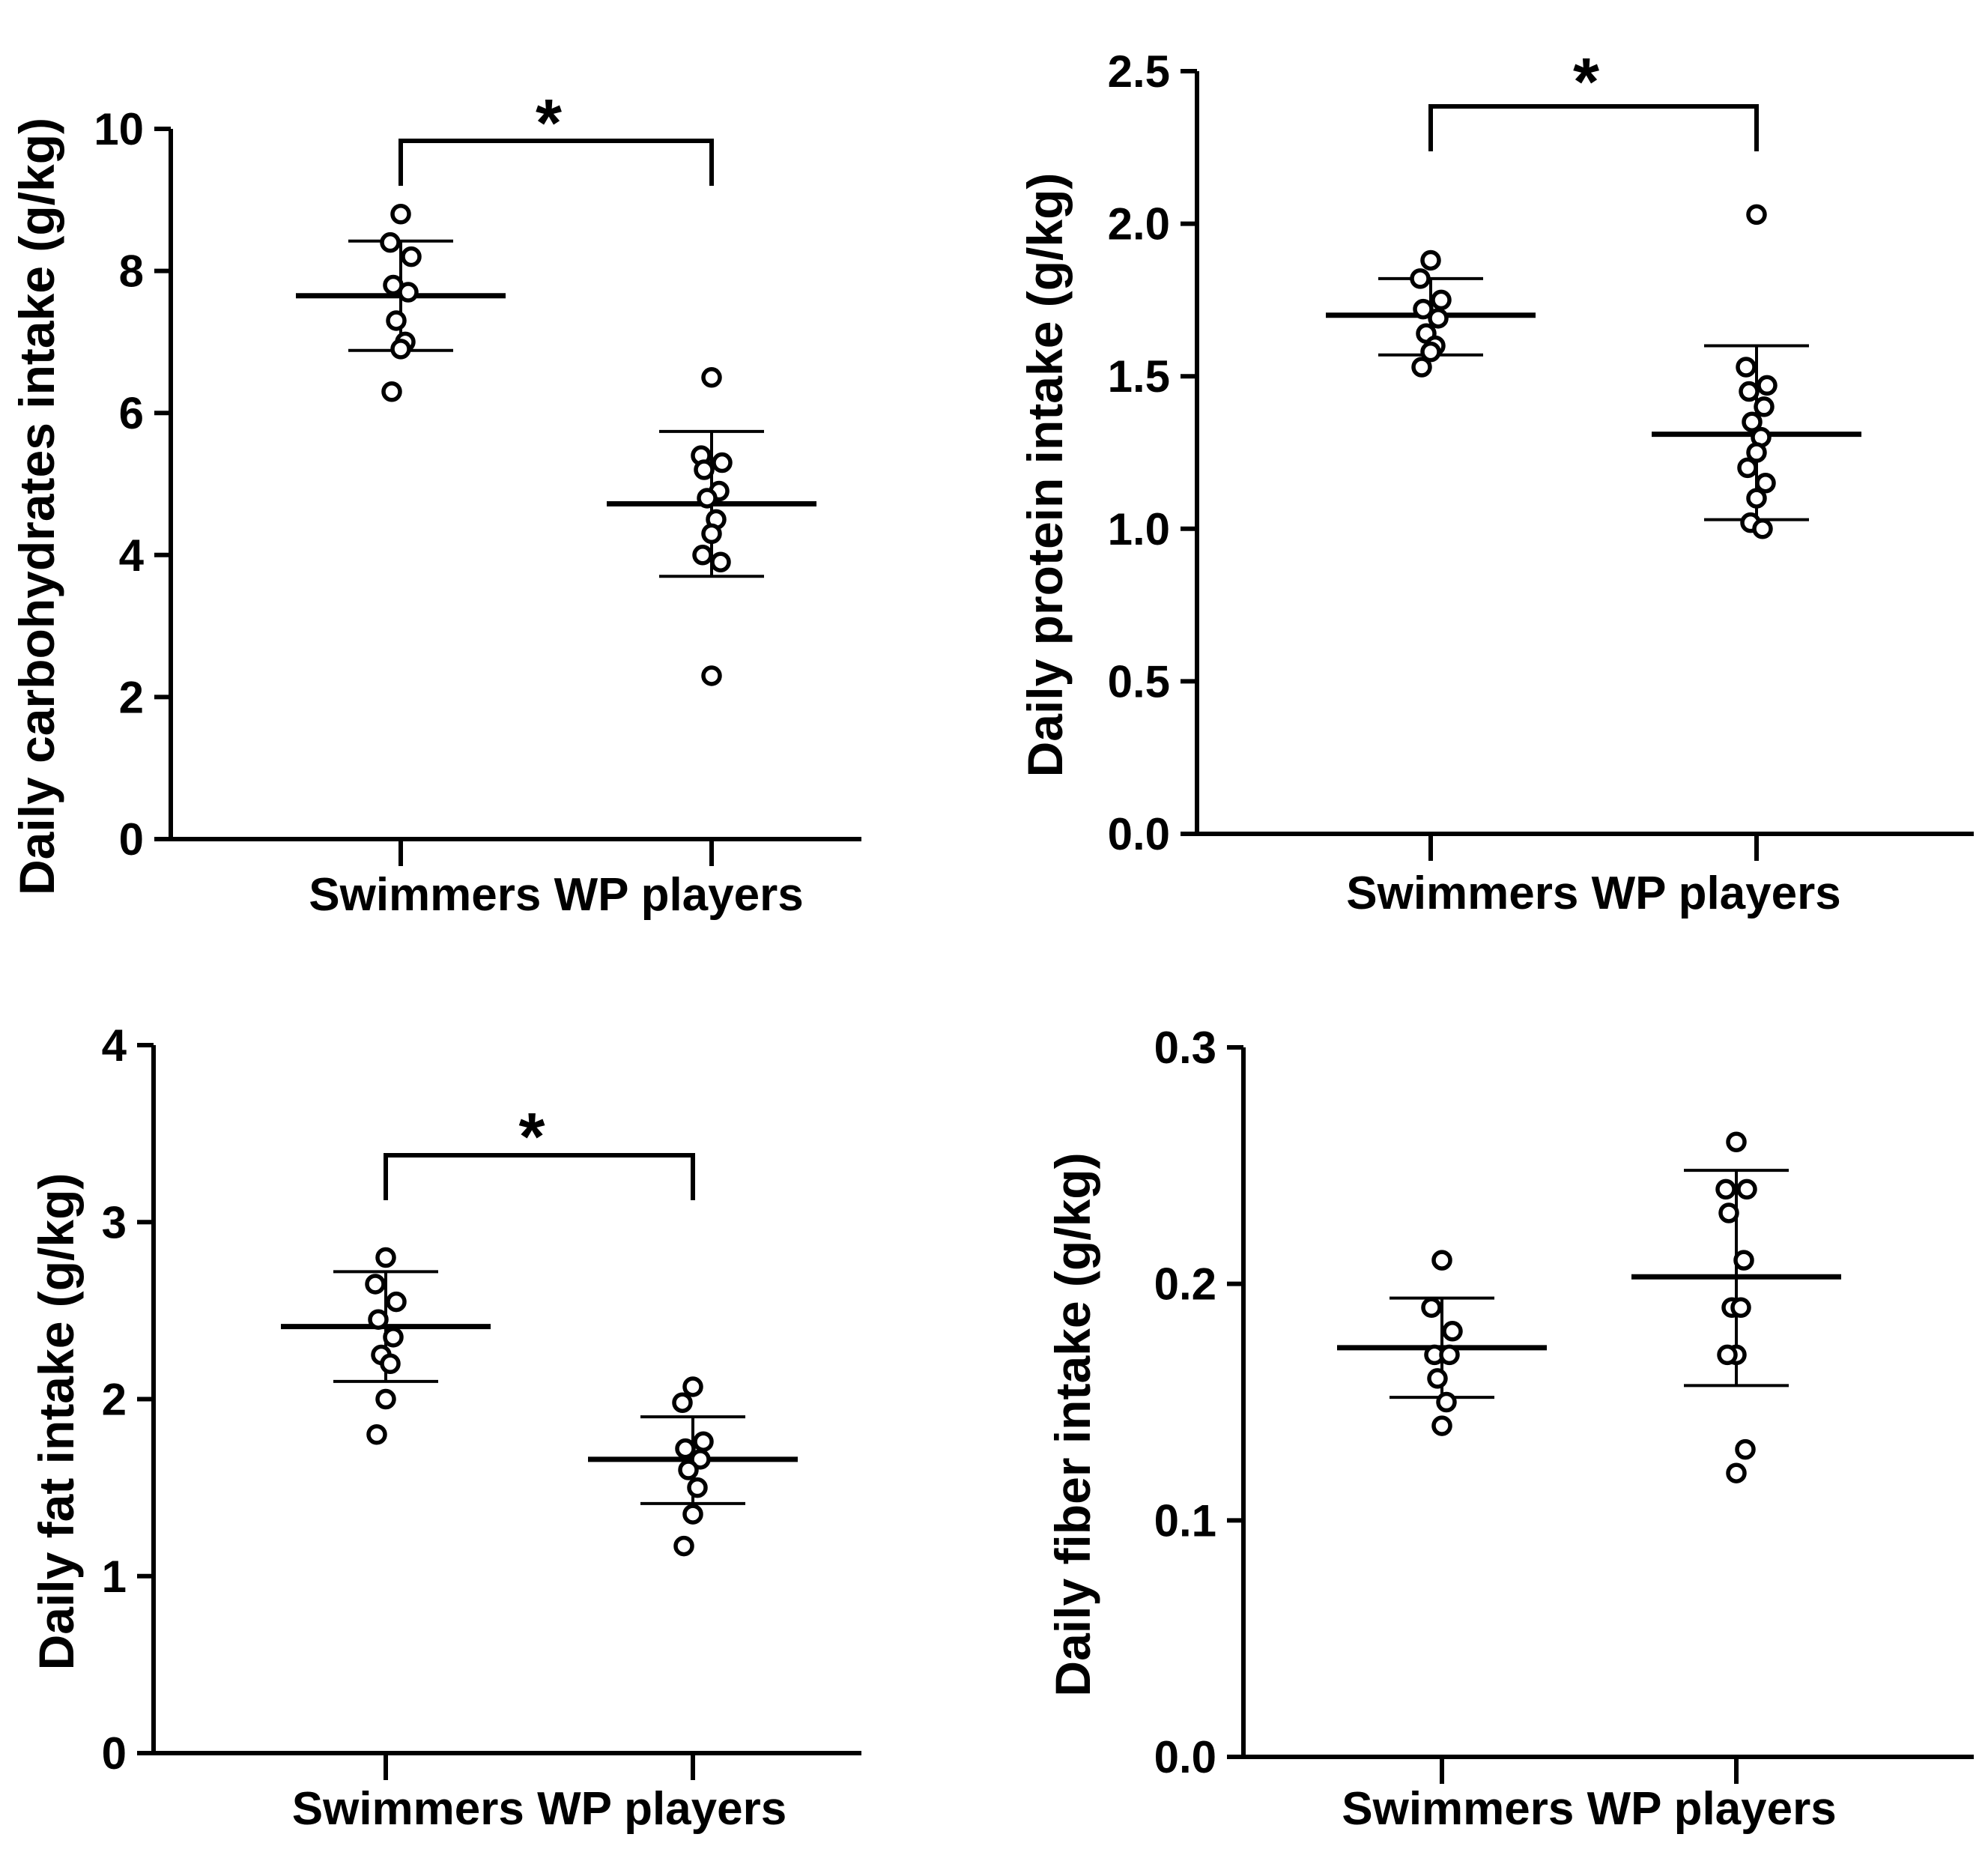  I want to click on y-axis-title: Daily fiber intake (g/kg), so click(1072, 1424).